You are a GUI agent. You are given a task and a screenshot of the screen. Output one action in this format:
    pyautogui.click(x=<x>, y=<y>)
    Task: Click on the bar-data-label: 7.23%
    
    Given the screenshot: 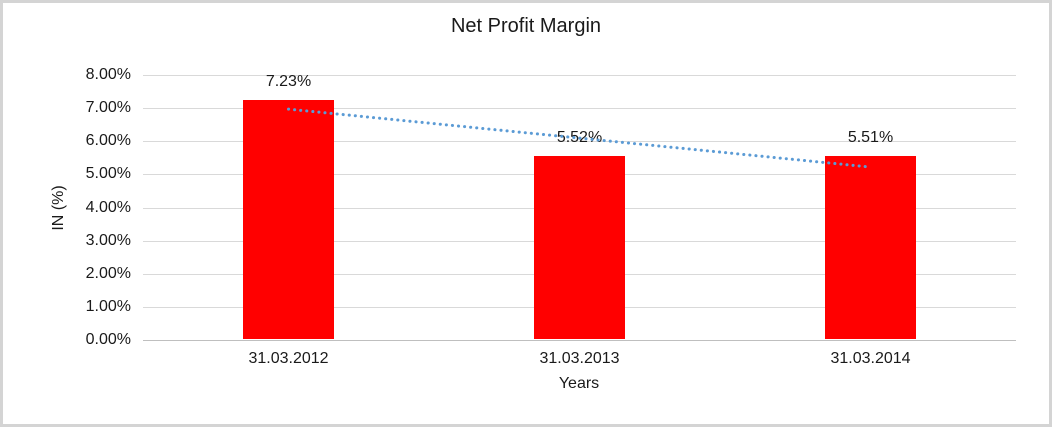 What is the action you would take?
    pyautogui.click(x=288, y=81)
    